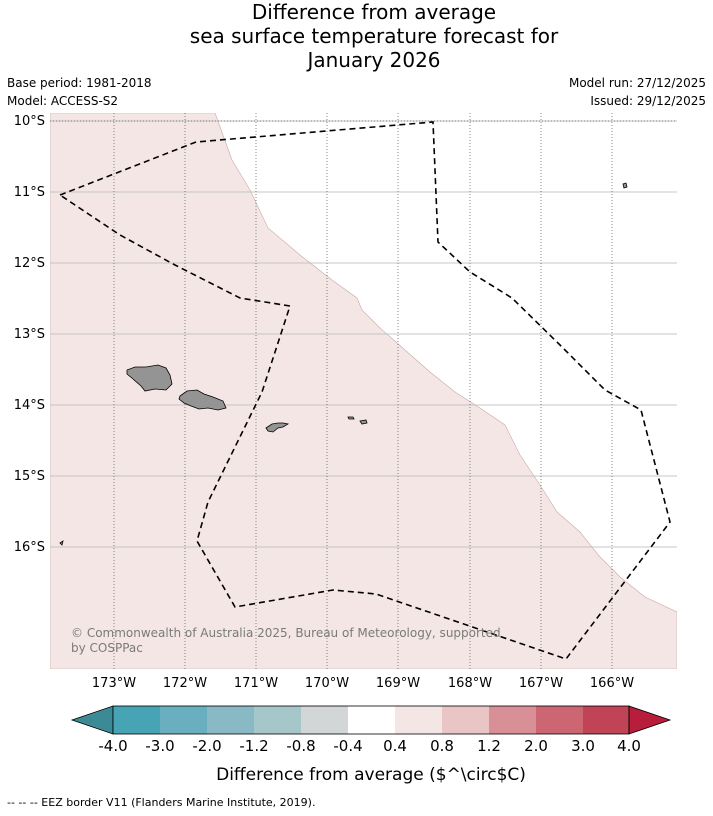  I want to click on issued-date: Issued: 29/12/2025, so click(648, 101).